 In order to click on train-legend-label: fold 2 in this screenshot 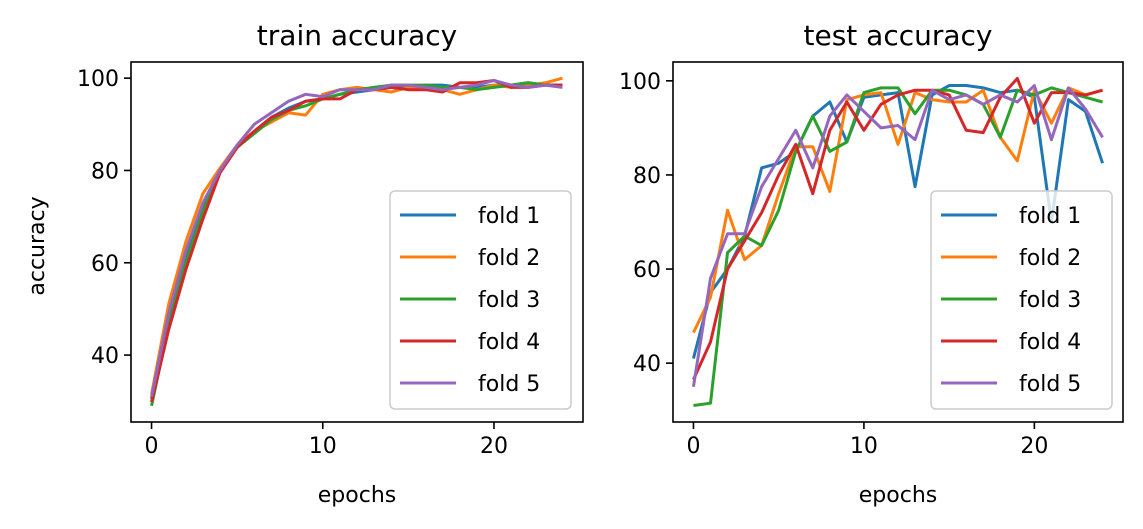, I will do `click(509, 258)`.